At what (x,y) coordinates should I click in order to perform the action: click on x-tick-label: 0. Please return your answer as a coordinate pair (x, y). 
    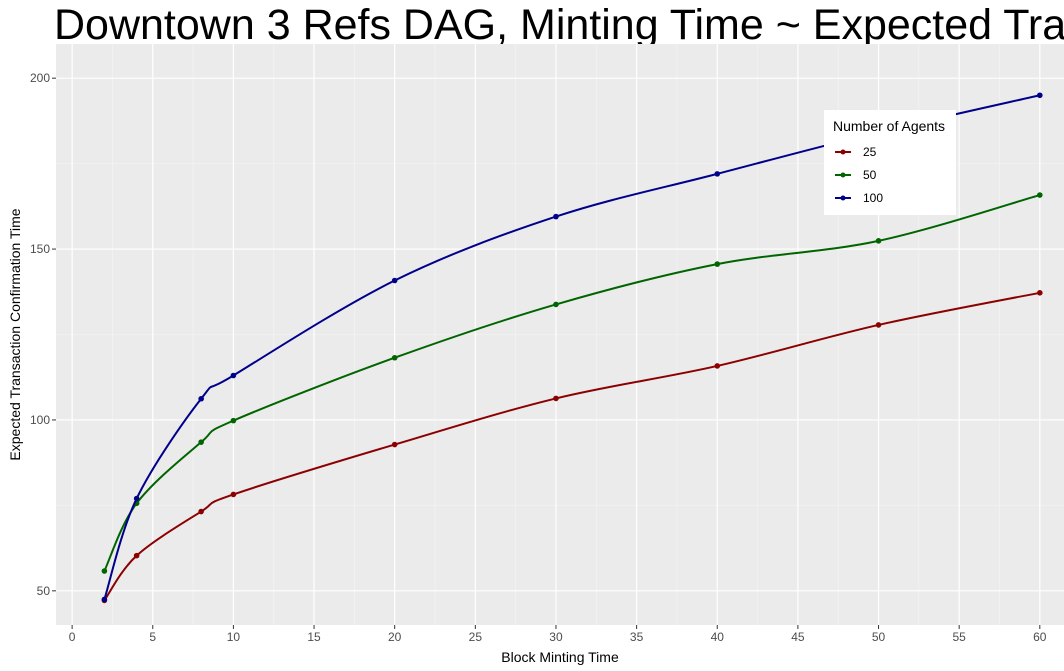
    Looking at the image, I should click on (72, 637).